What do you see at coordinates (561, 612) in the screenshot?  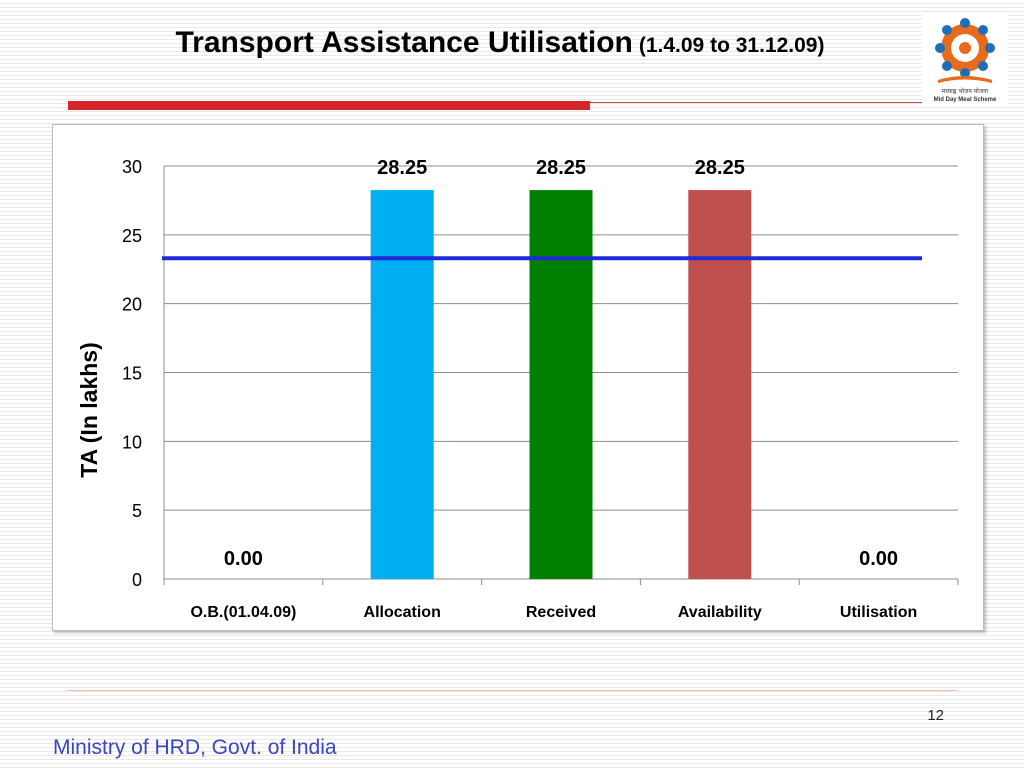 I see `x-tick-label: Received` at bounding box center [561, 612].